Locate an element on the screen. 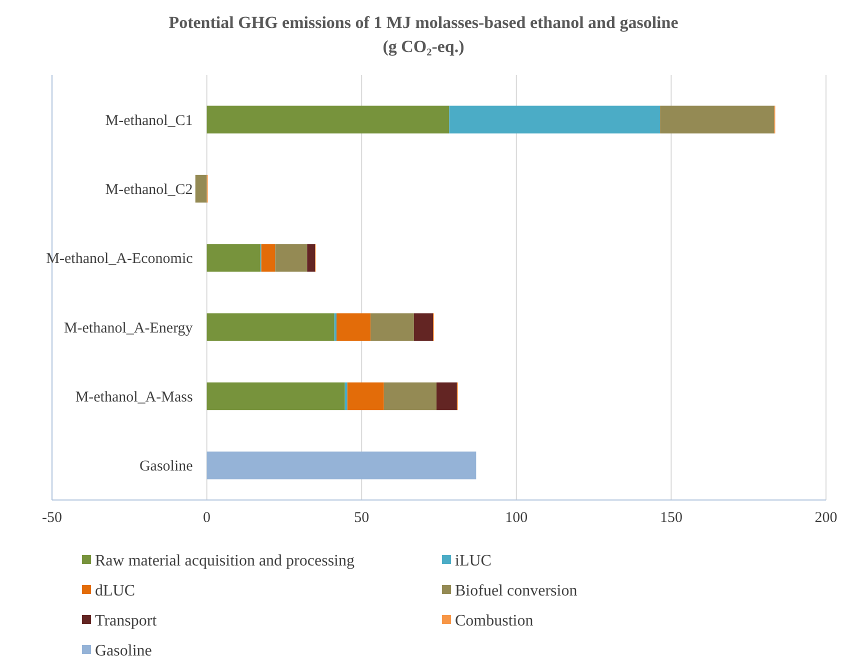 The height and width of the screenshot is (670, 847). legend-label: Biofuel conversion is located at coordinates (516, 591).